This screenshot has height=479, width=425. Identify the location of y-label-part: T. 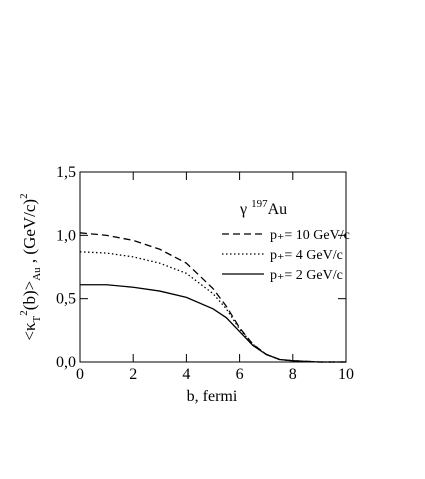
(37, 318).